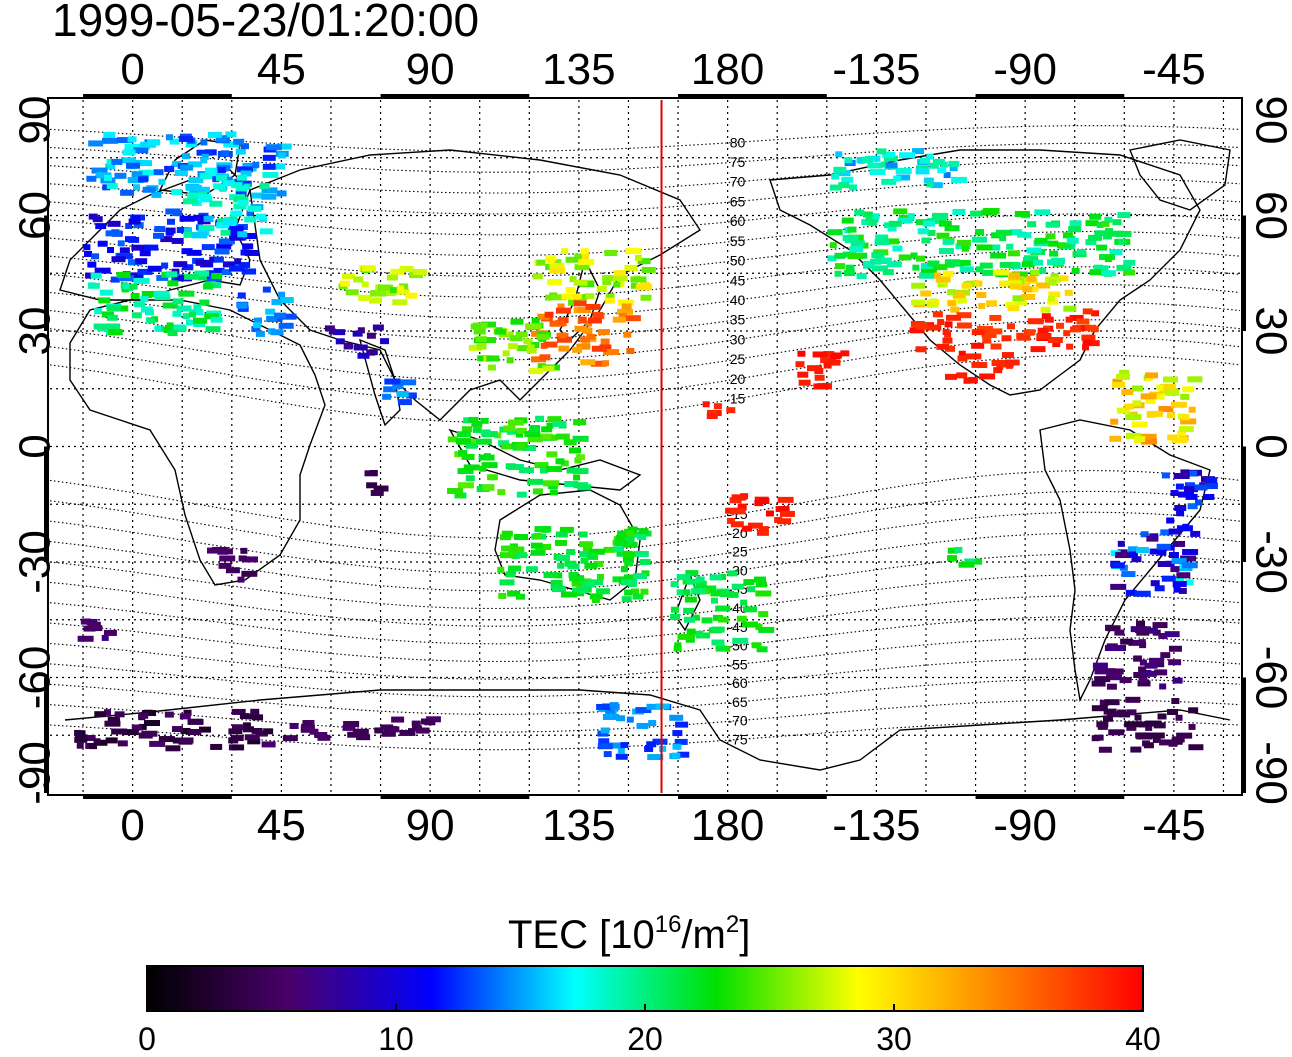 The height and width of the screenshot is (1057, 1292). What do you see at coordinates (578, 69) in the screenshot?
I see `lon-tick-label: 135` at bounding box center [578, 69].